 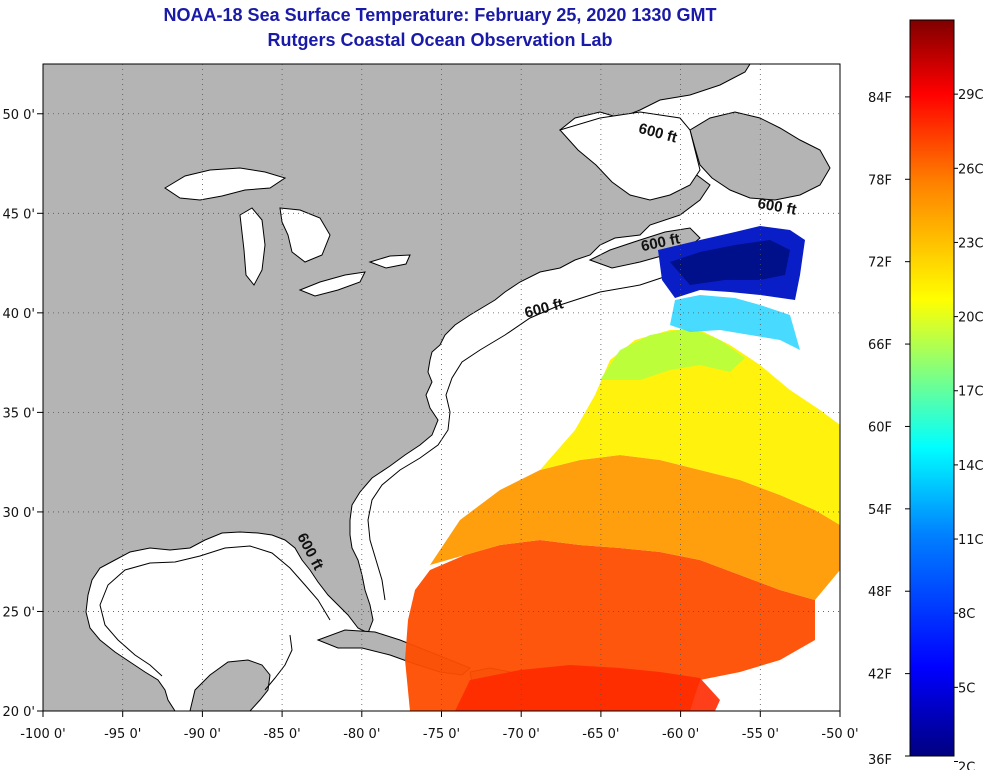 I want to click on sst-swath-orange, so click(x=635, y=527).